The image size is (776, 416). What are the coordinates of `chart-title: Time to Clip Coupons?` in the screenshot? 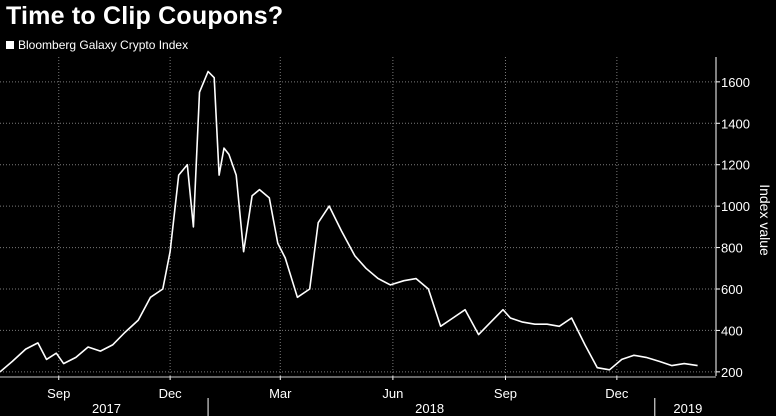 It's located at (145, 16).